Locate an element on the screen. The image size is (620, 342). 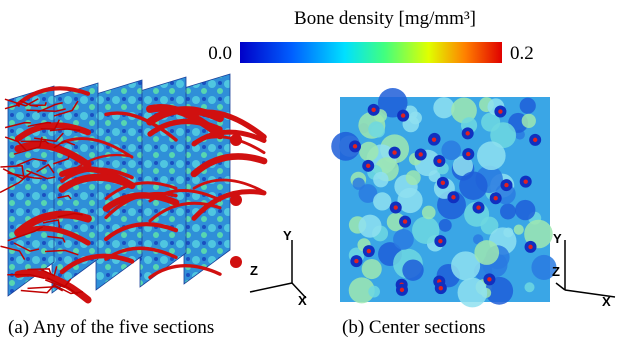
colorbar-title: Bone density [mg/mm³] is located at coordinates (385, 18).